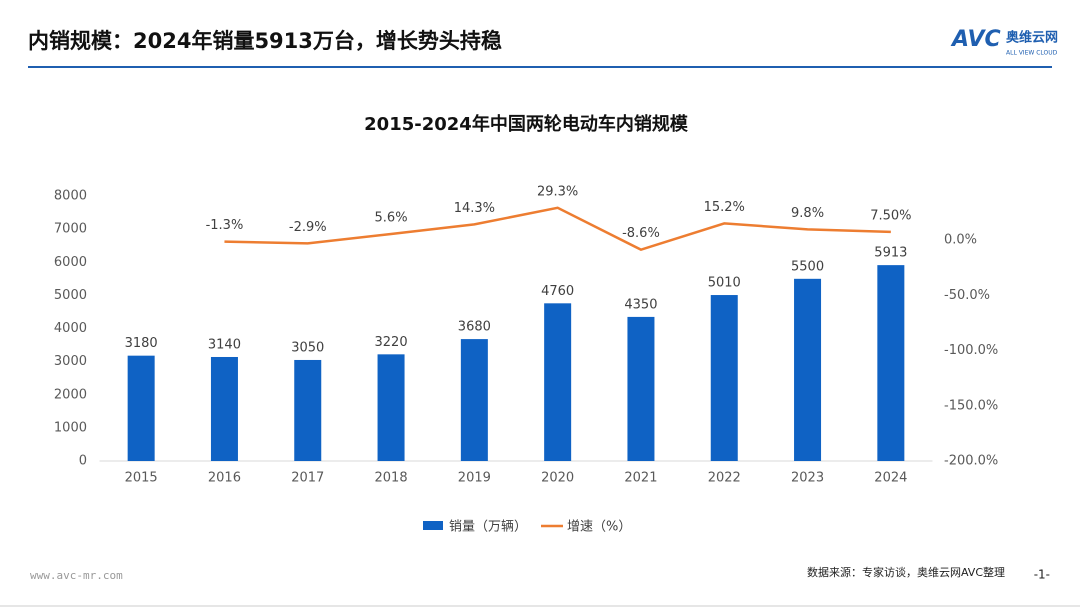  I want to click on bar-value-label: 3220, so click(391, 342).